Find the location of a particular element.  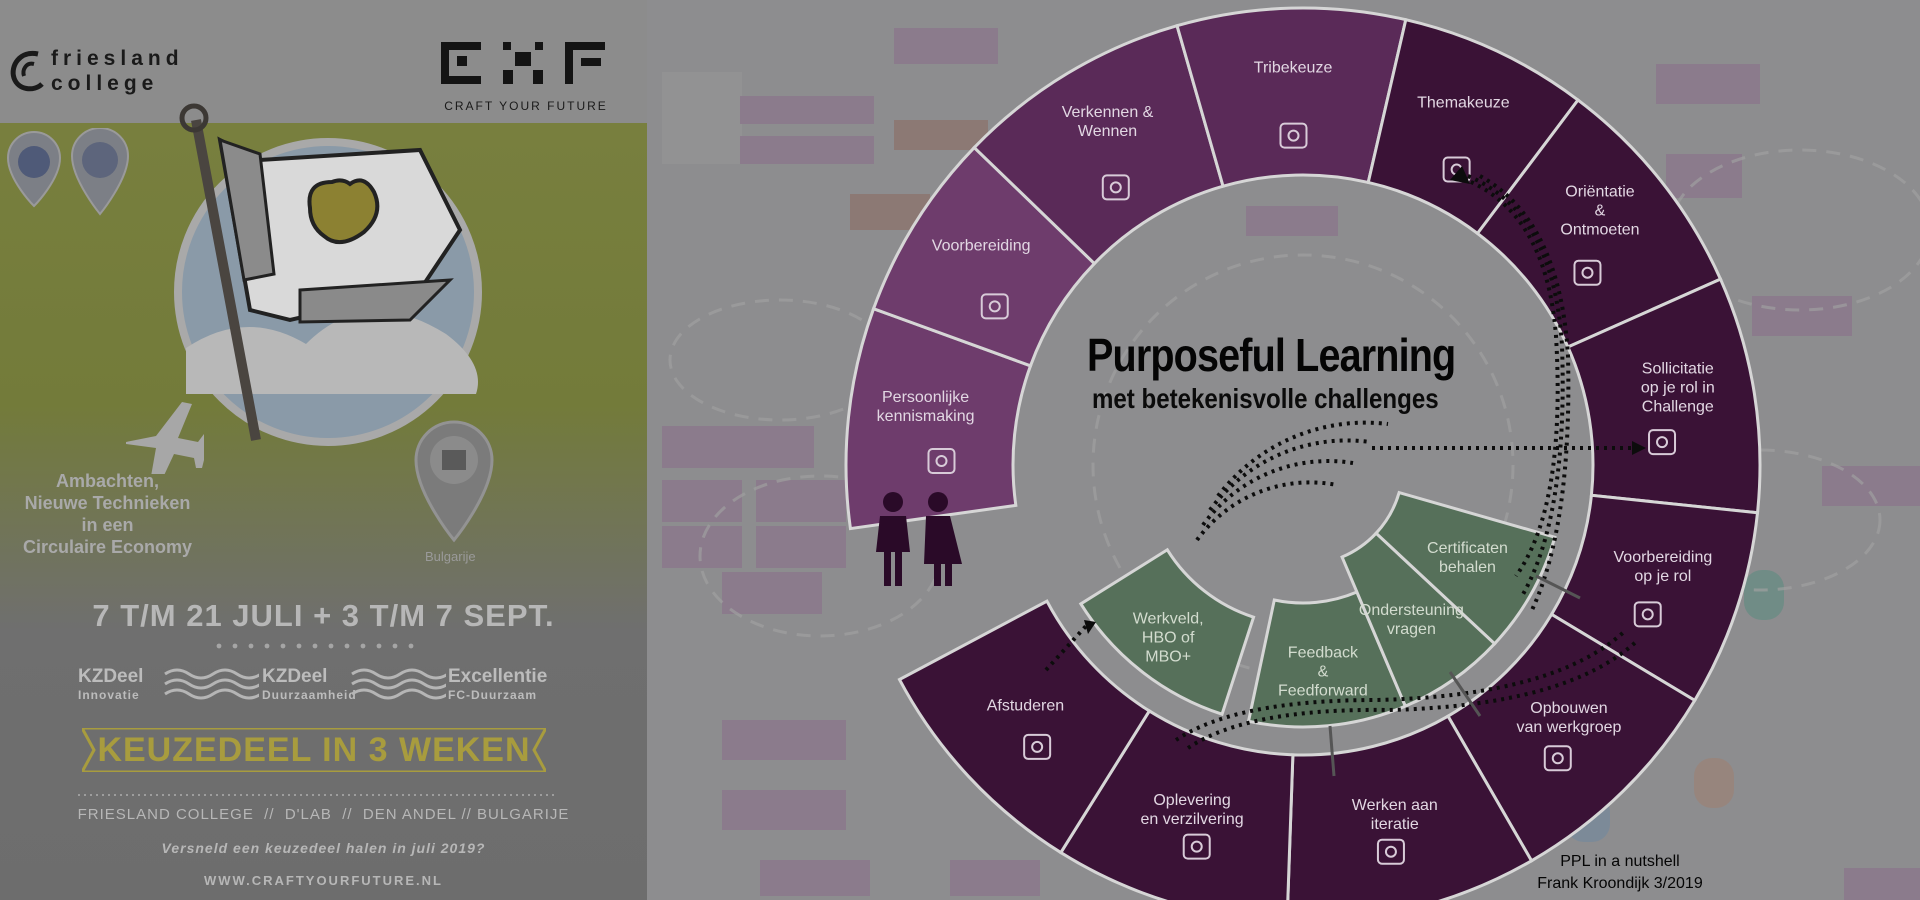

track-excellentie: Excellentie FC-Duurzaam is located at coordinates (498, 684).